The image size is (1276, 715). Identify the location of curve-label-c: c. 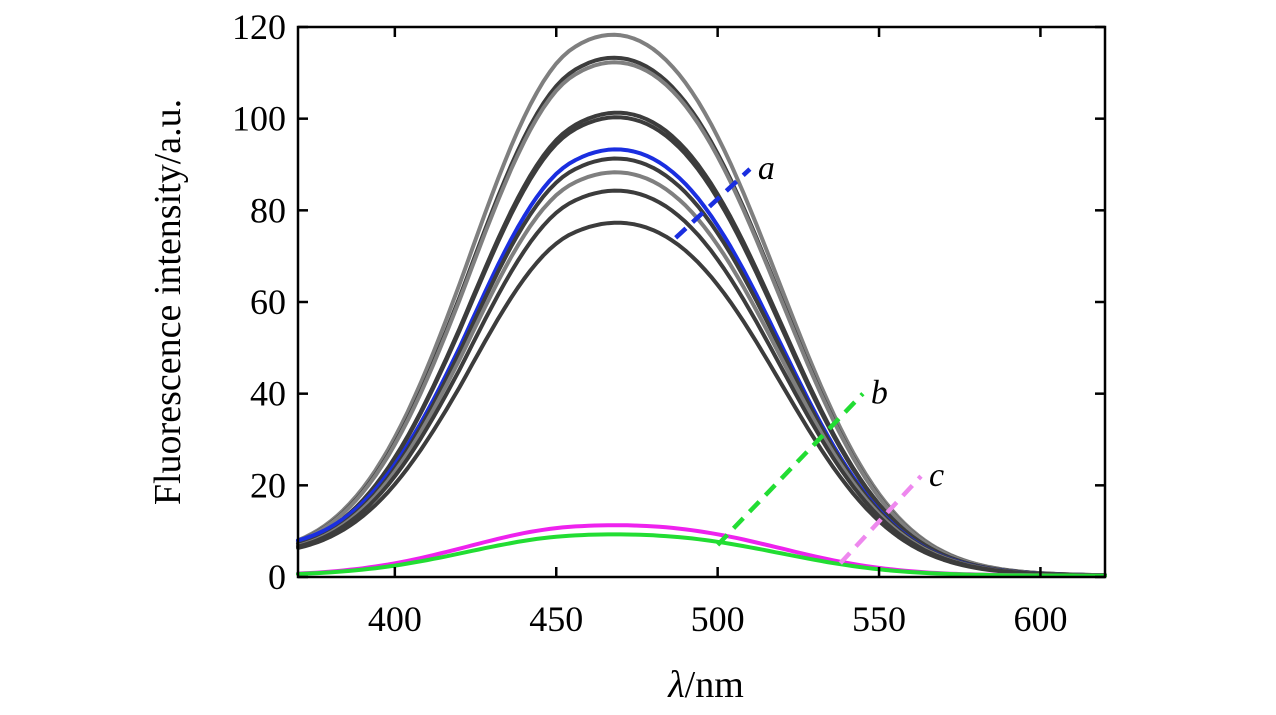
(936, 475).